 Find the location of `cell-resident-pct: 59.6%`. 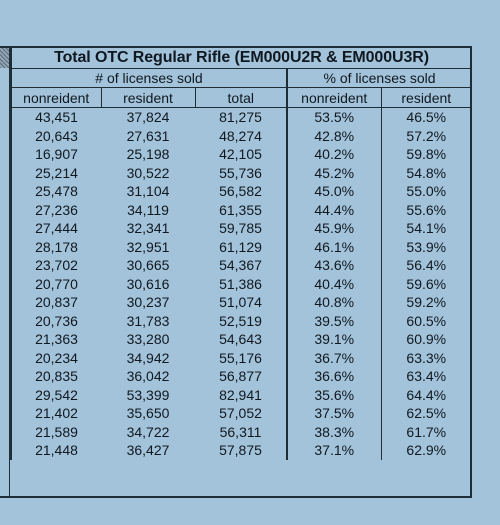

cell-resident-pct: 59.6% is located at coordinates (426, 283).